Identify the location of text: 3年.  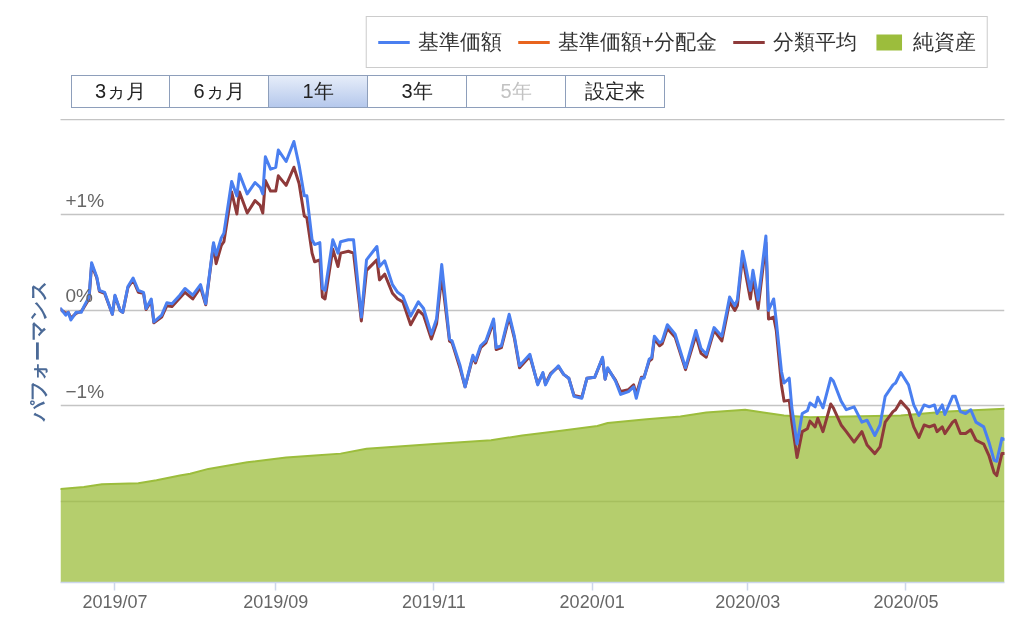
(417, 91).